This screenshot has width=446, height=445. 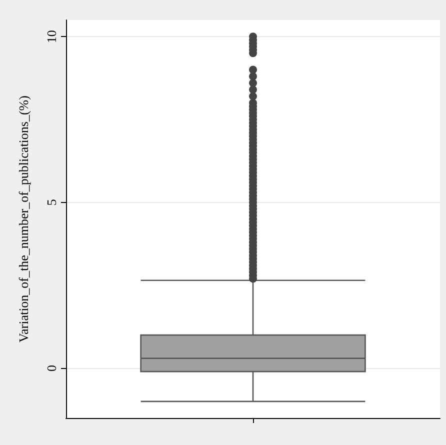 I want to click on y-axis-title: Variation_of_the_number_of_publications_(%), so click(x=23, y=219).